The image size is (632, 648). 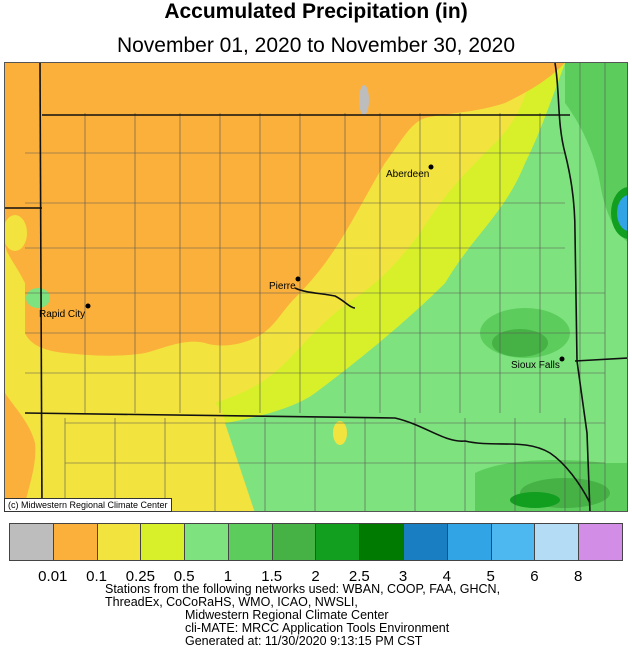 I want to click on credits-line: Midwestern Regional Climate Center, so click(x=287, y=615).